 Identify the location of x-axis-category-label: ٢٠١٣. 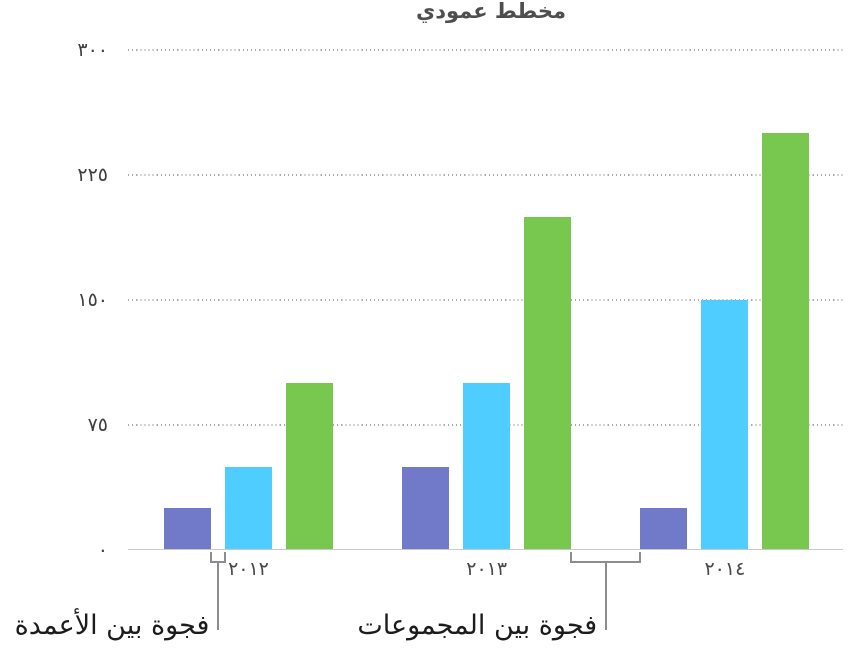
(487, 568).